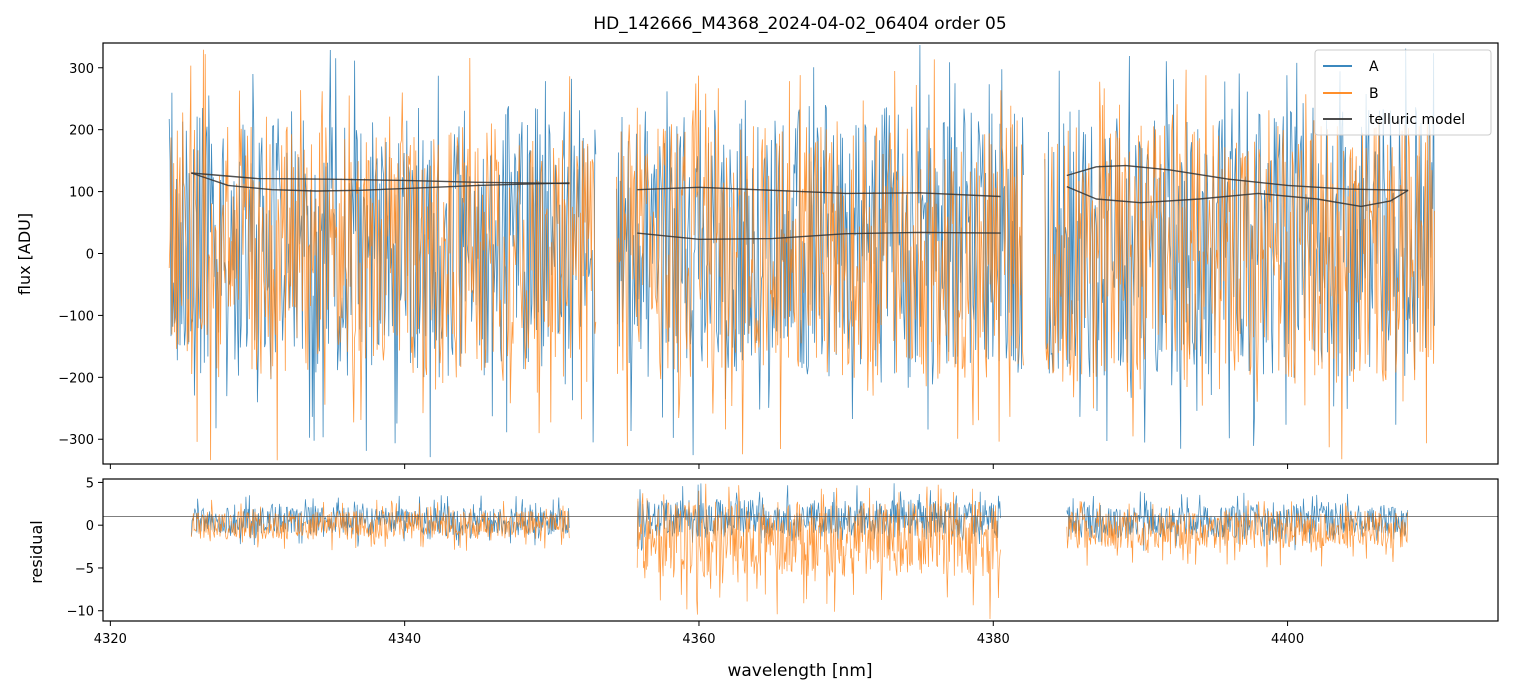 The image size is (1513, 696). What do you see at coordinates (76, 378) in the screenshot?
I see `main-ytick-label: −200` at bounding box center [76, 378].